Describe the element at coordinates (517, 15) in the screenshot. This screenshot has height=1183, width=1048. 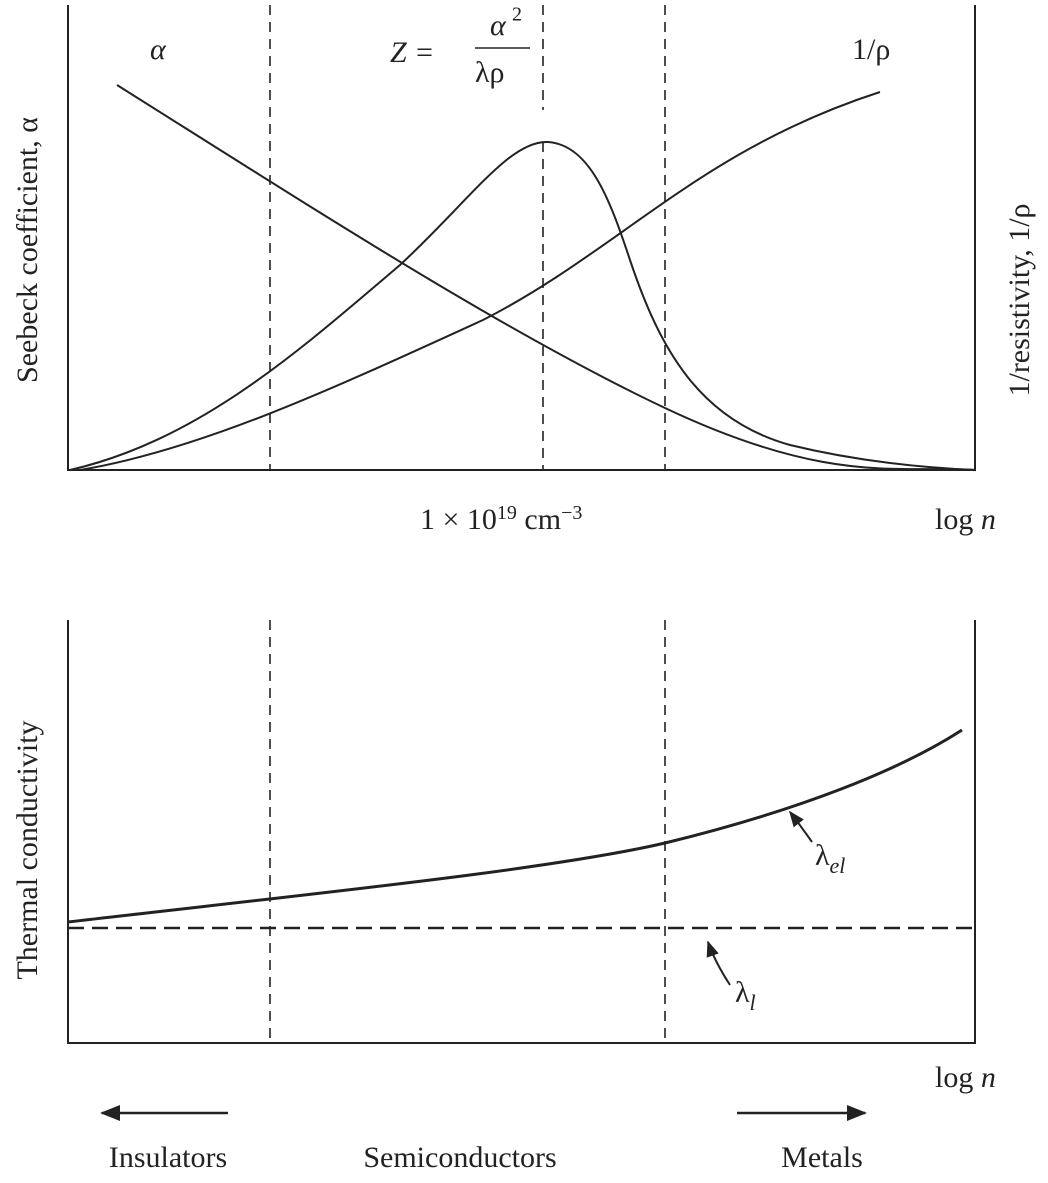
I see `formula-exp: 2` at that location.